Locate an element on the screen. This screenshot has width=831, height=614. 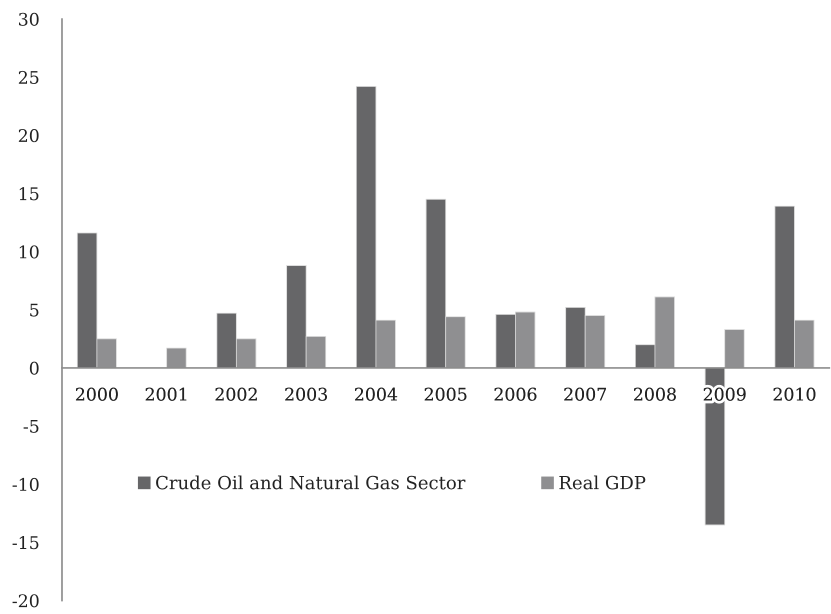
x-tick-label: 2008 is located at coordinates (655, 394).